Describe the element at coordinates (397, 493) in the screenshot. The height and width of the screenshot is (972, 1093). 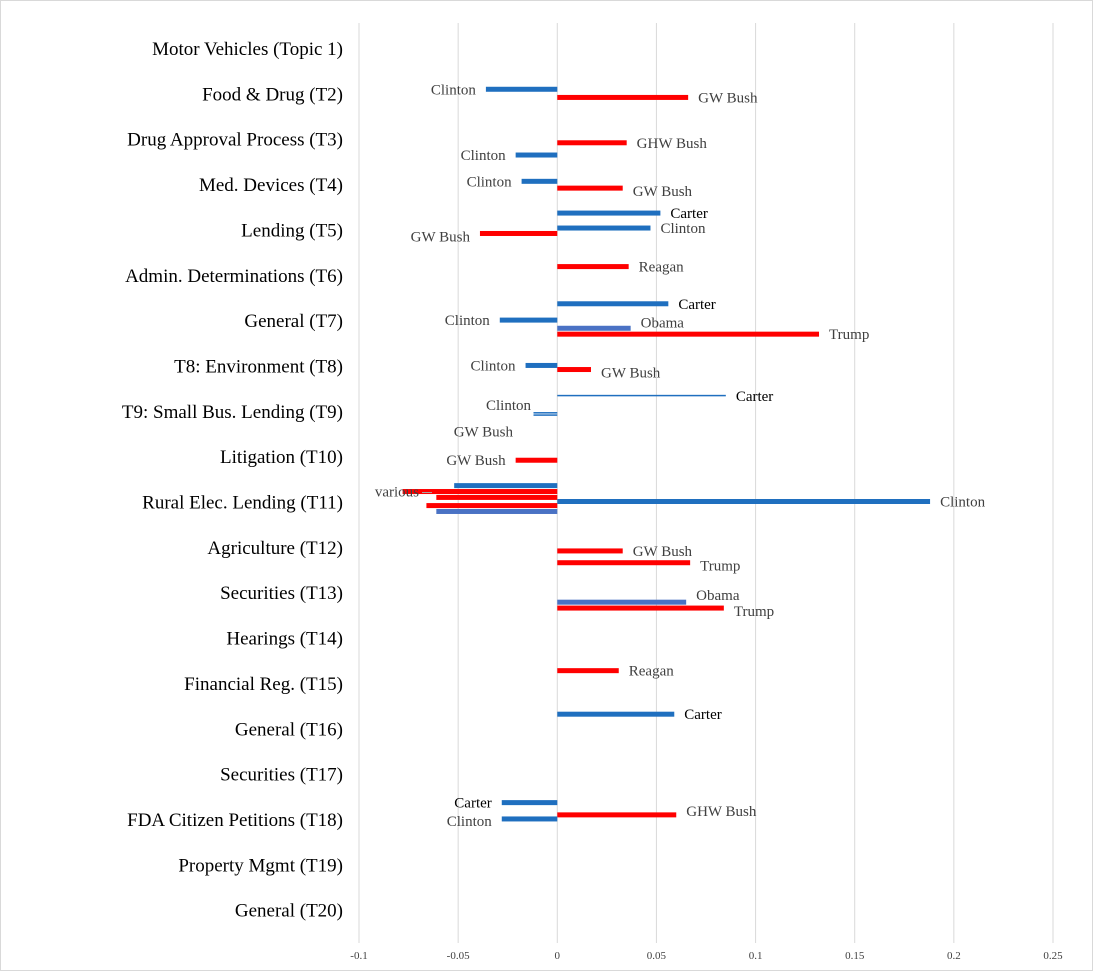
I see `bar-label: various` at that location.